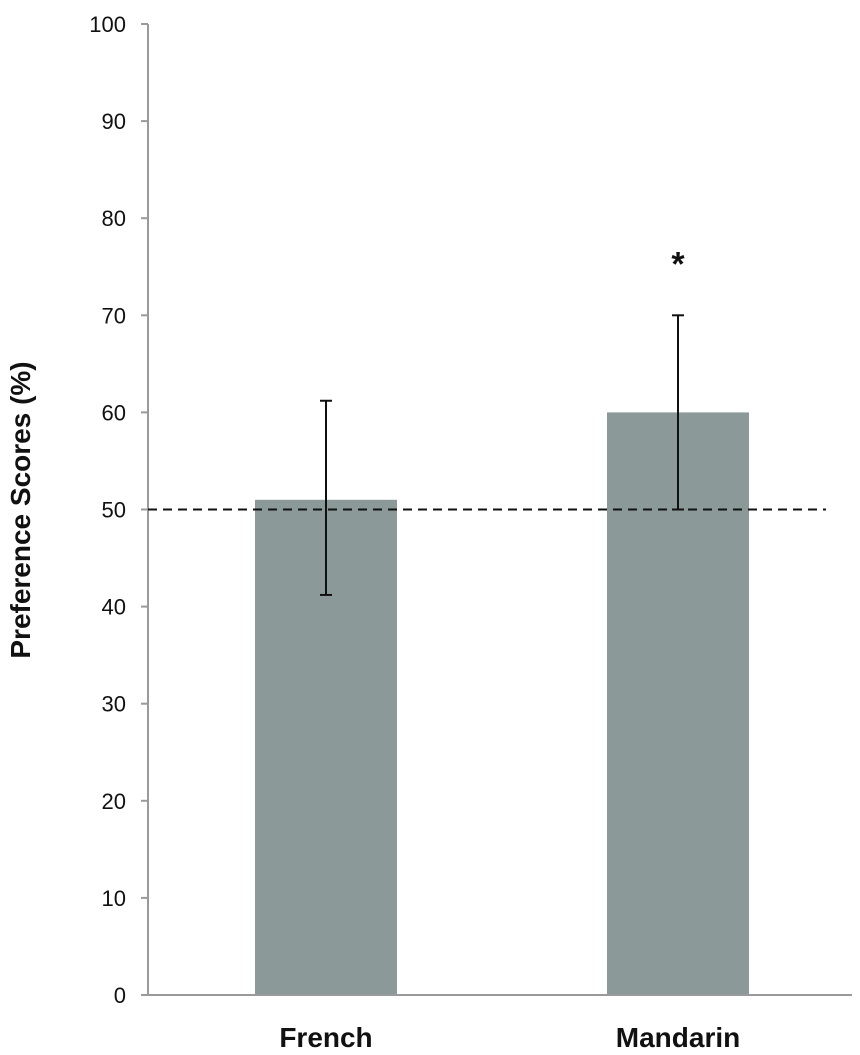 The height and width of the screenshot is (1055, 860). What do you see at coordinates (114, 218) in the screenshot?
I see `y-tick-label: 80` at bounding box center [114, 218].